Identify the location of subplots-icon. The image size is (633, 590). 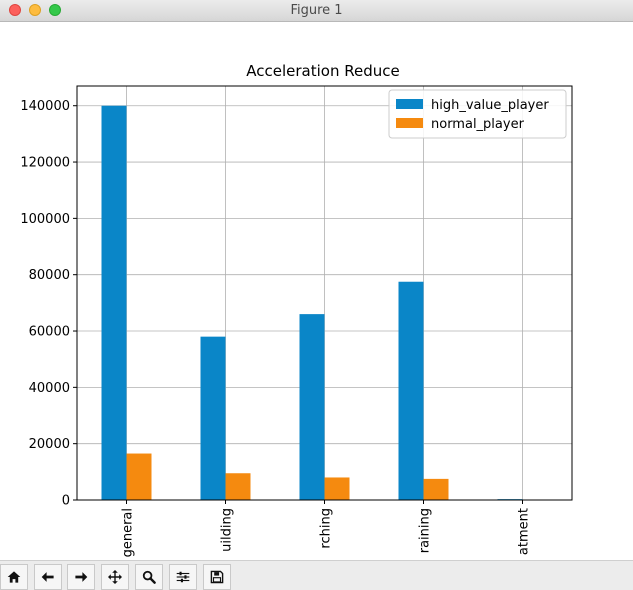
(183, 577).